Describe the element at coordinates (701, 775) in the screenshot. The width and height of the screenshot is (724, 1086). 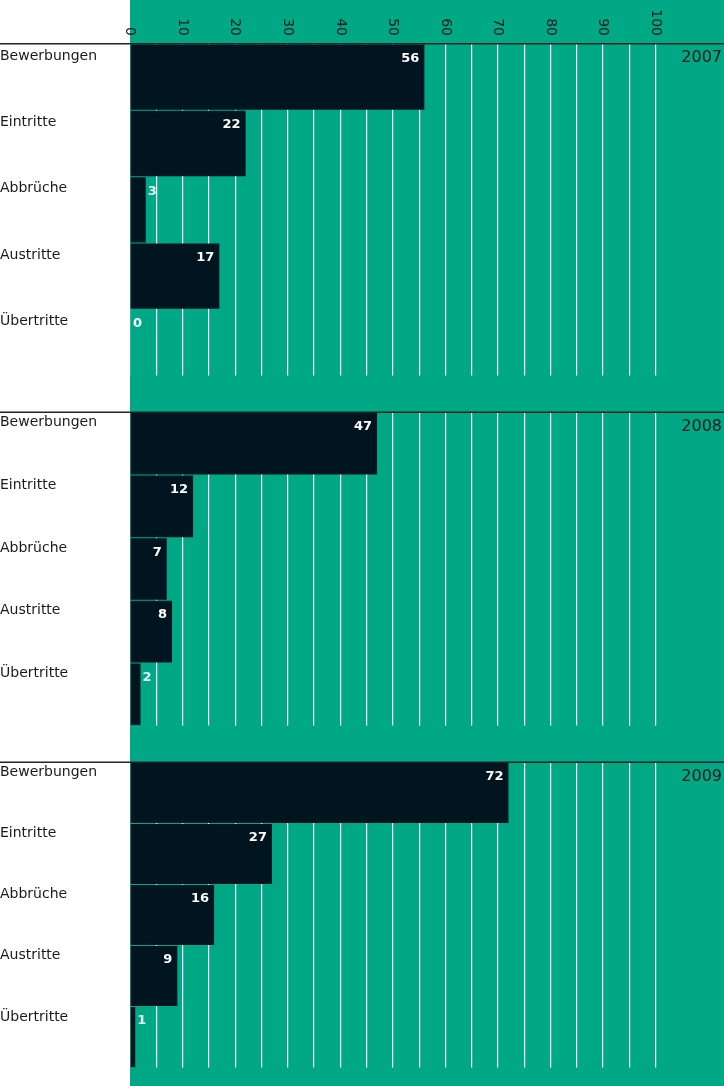
I see `chart-title: 2009` at that location.